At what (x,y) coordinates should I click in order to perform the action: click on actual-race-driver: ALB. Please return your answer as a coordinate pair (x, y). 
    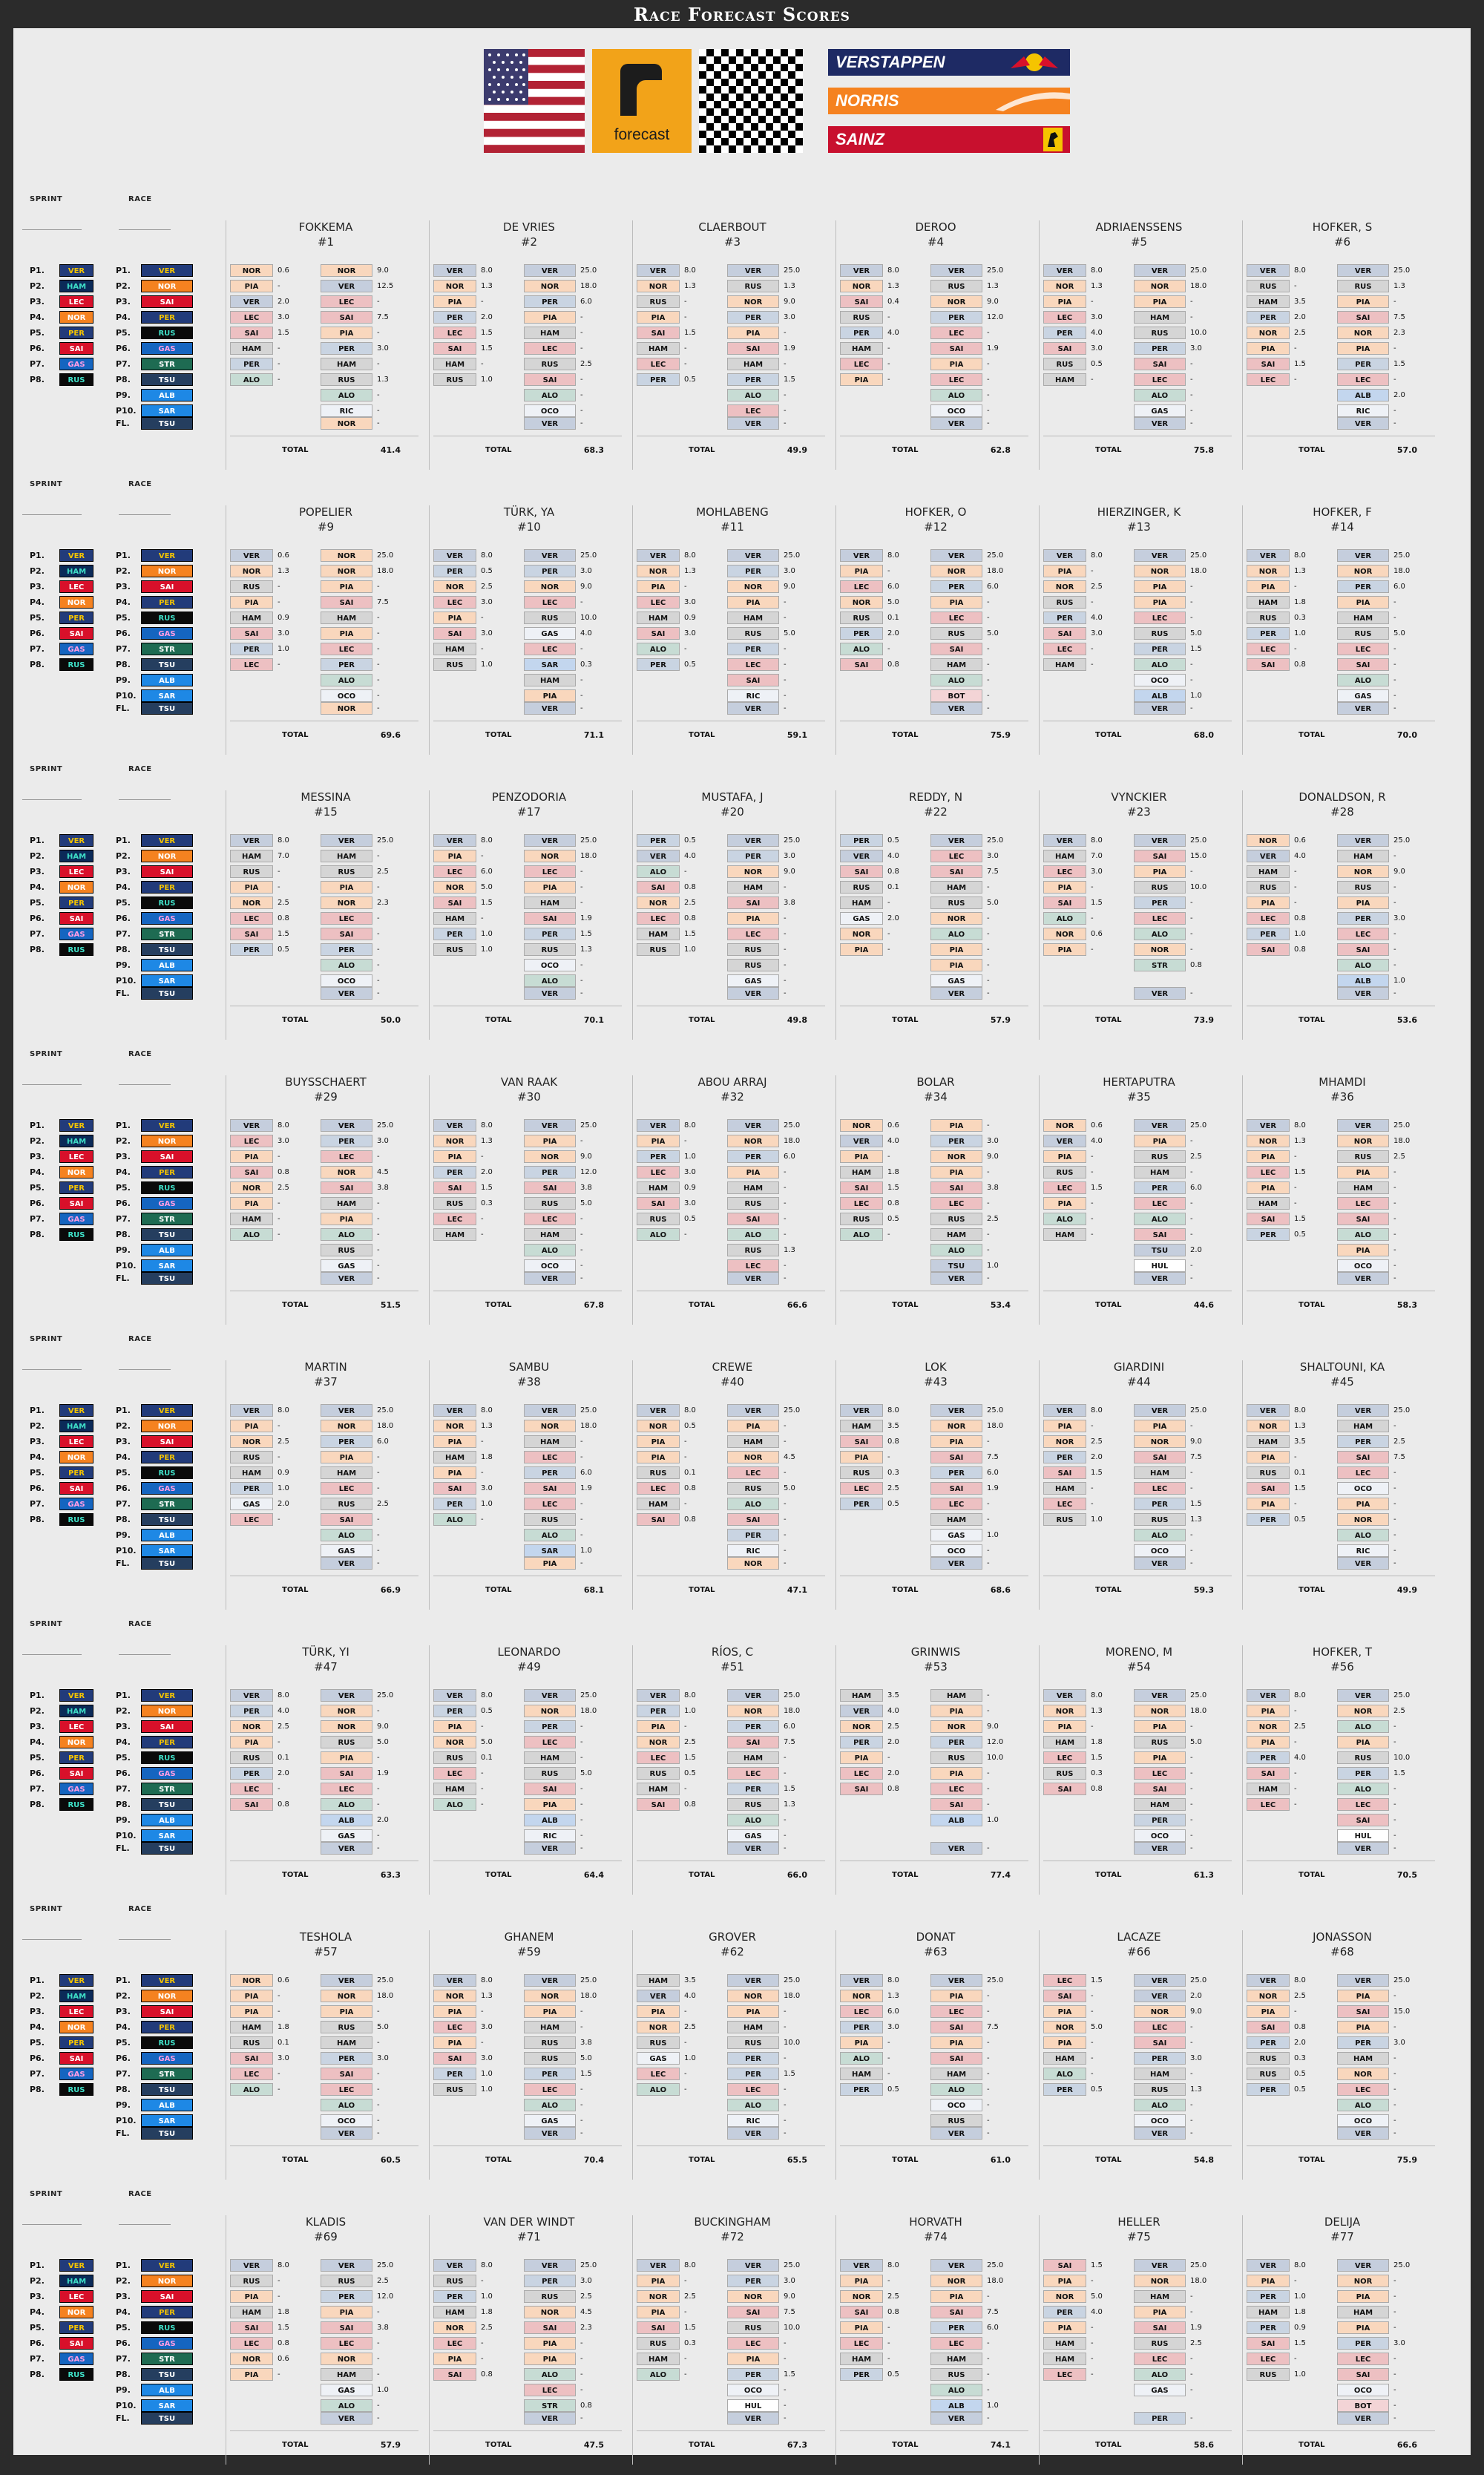
    Looking at the image, I should click on (167, 965).